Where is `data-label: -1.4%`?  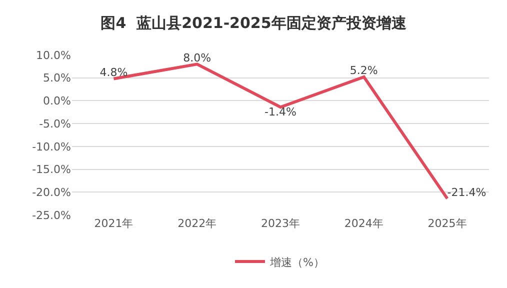 data-label: -1.4% is located at coordinates (280, 111).